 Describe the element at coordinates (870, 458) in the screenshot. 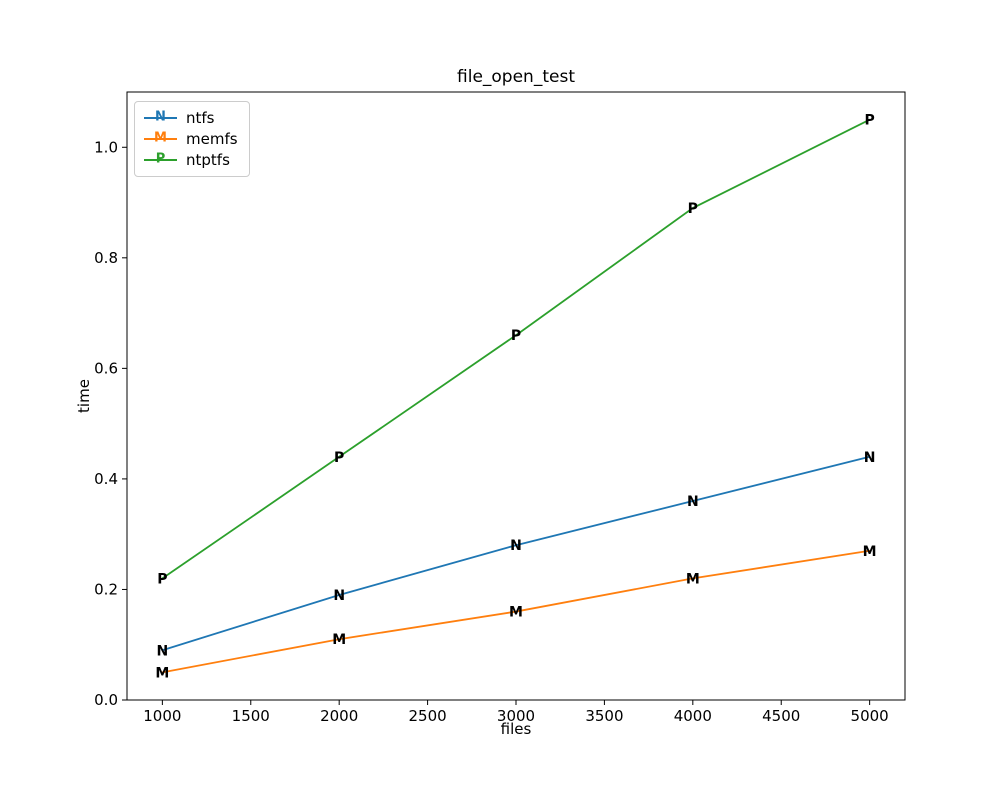

I see `marker-ntfs-5000: N` at that location.